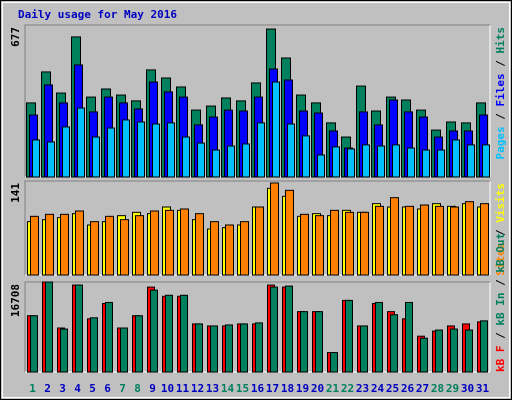  What do you see at coordinates (212, 388) in the screenshot?
I see `x-tick-label: 13` at bounding box center [212, 388].